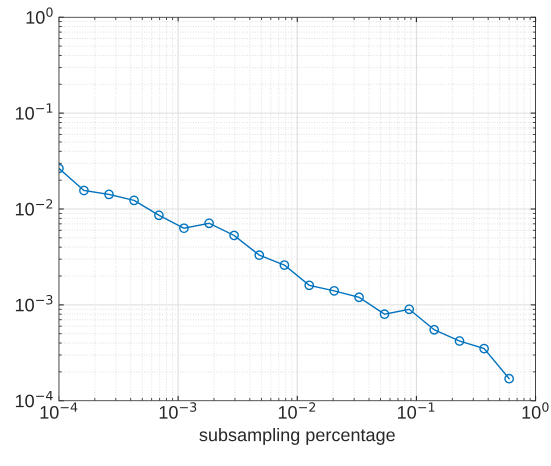 The height and width of the screenshot is (466, 551). Describe the element at coordinates (34, 207) in the screenshot. I see `y-tick-label: 10$^{−2}$` at that location.